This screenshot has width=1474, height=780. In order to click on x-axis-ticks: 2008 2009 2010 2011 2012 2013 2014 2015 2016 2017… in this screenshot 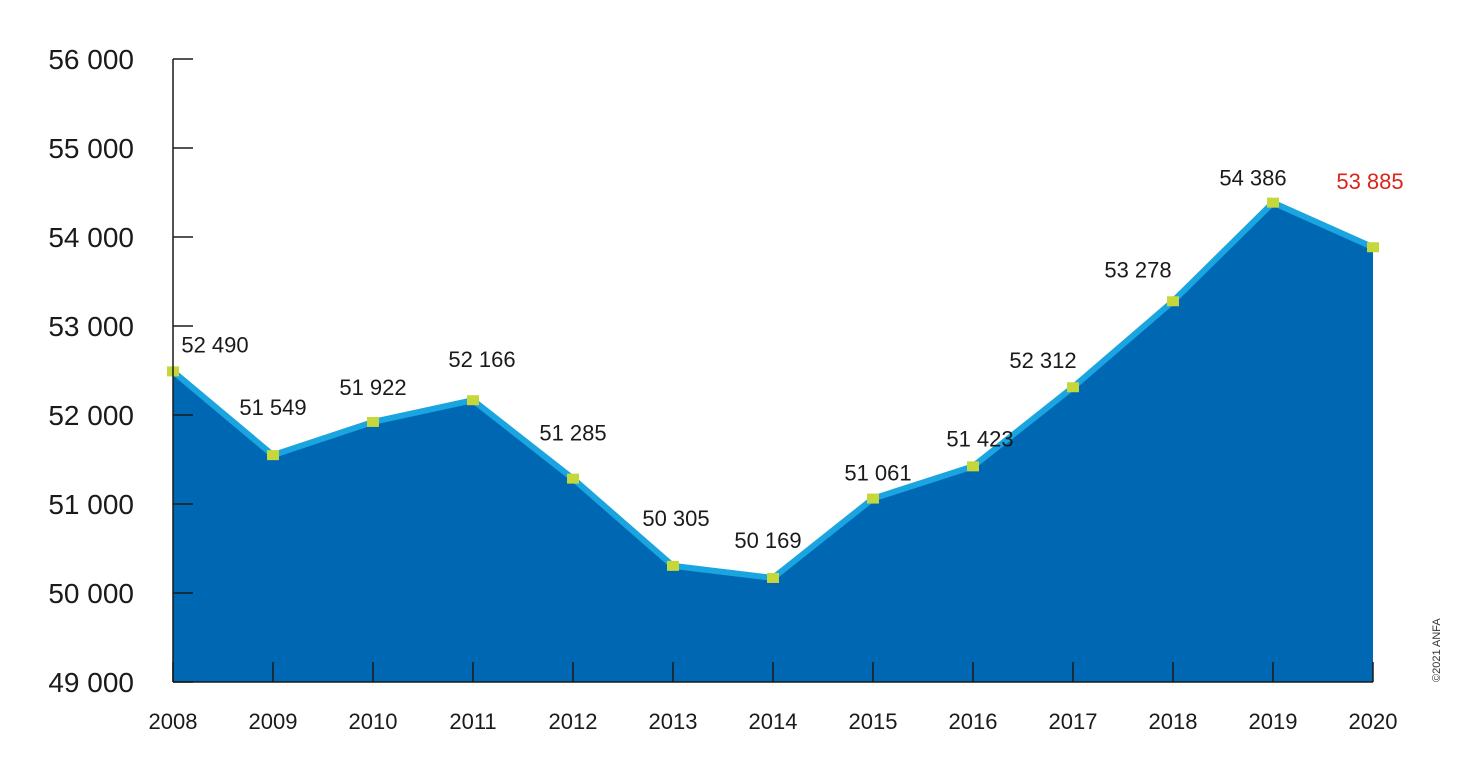, I will do `click(773, 698)`.